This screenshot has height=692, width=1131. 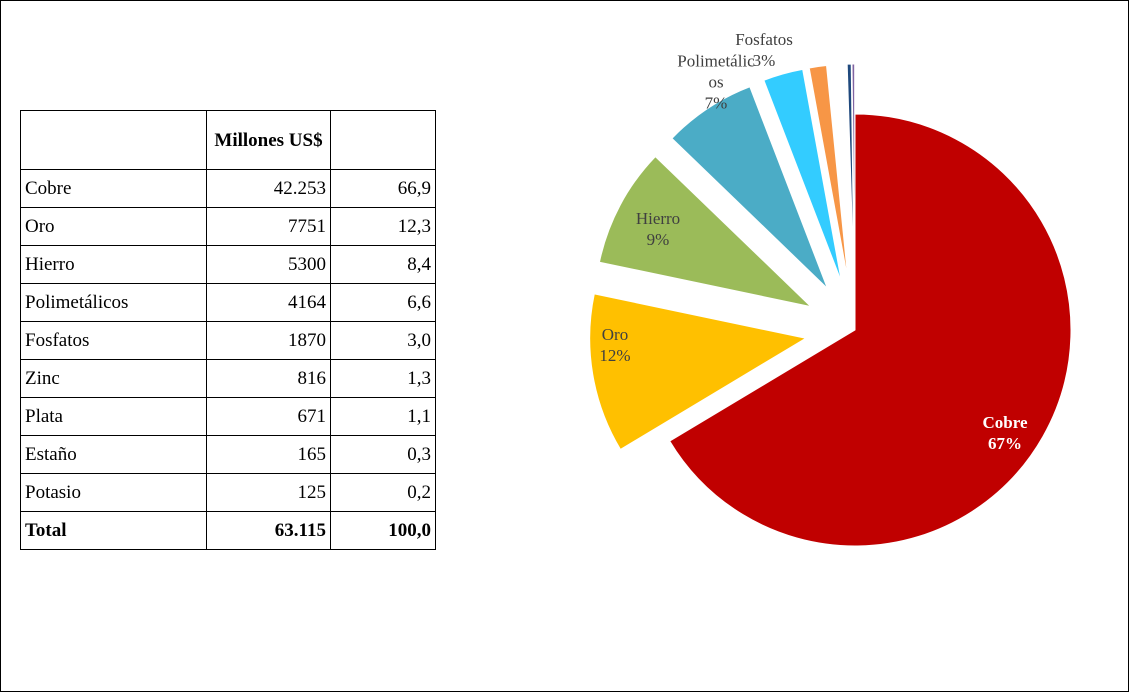 What do you see at coordinates (268, 492) in the screenshot?
I see `table-cell: 125` at bounding box center [268, 492].